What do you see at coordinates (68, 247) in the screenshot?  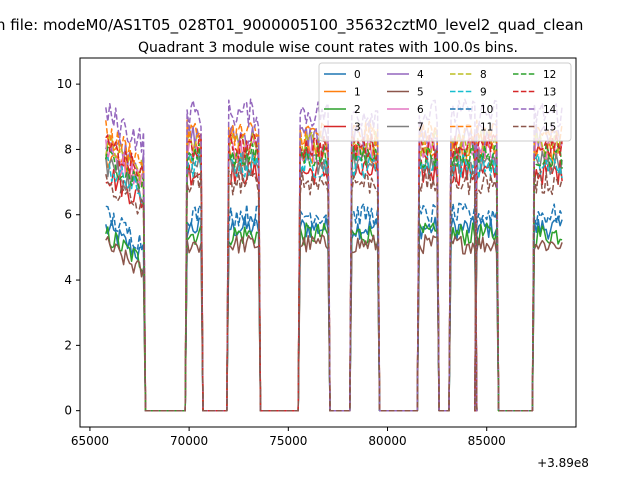 I see `y-axis: 0 2 4 6 8 10` at bounding box center [68, 247].